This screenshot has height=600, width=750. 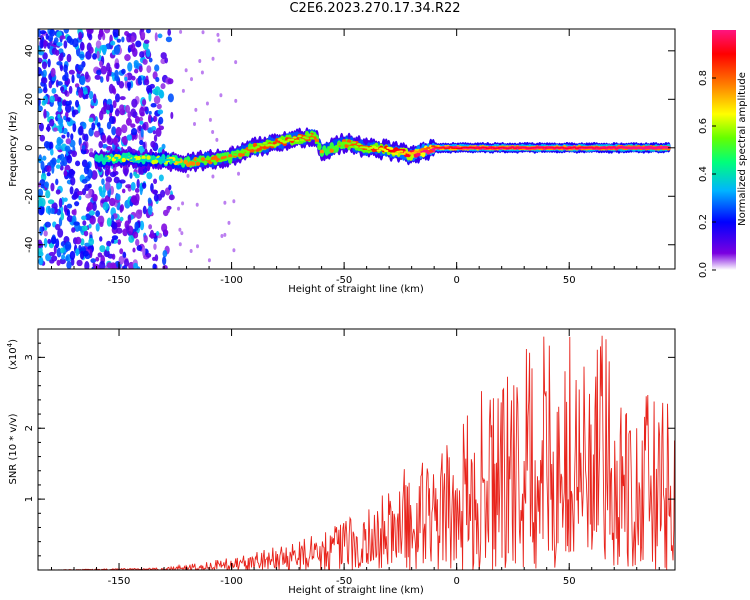 What do you see at coordinates (742, 149) in the screenshot?
I see `colorbar-label: Normalized spectral amplitude` at bounding box center [742, 149].